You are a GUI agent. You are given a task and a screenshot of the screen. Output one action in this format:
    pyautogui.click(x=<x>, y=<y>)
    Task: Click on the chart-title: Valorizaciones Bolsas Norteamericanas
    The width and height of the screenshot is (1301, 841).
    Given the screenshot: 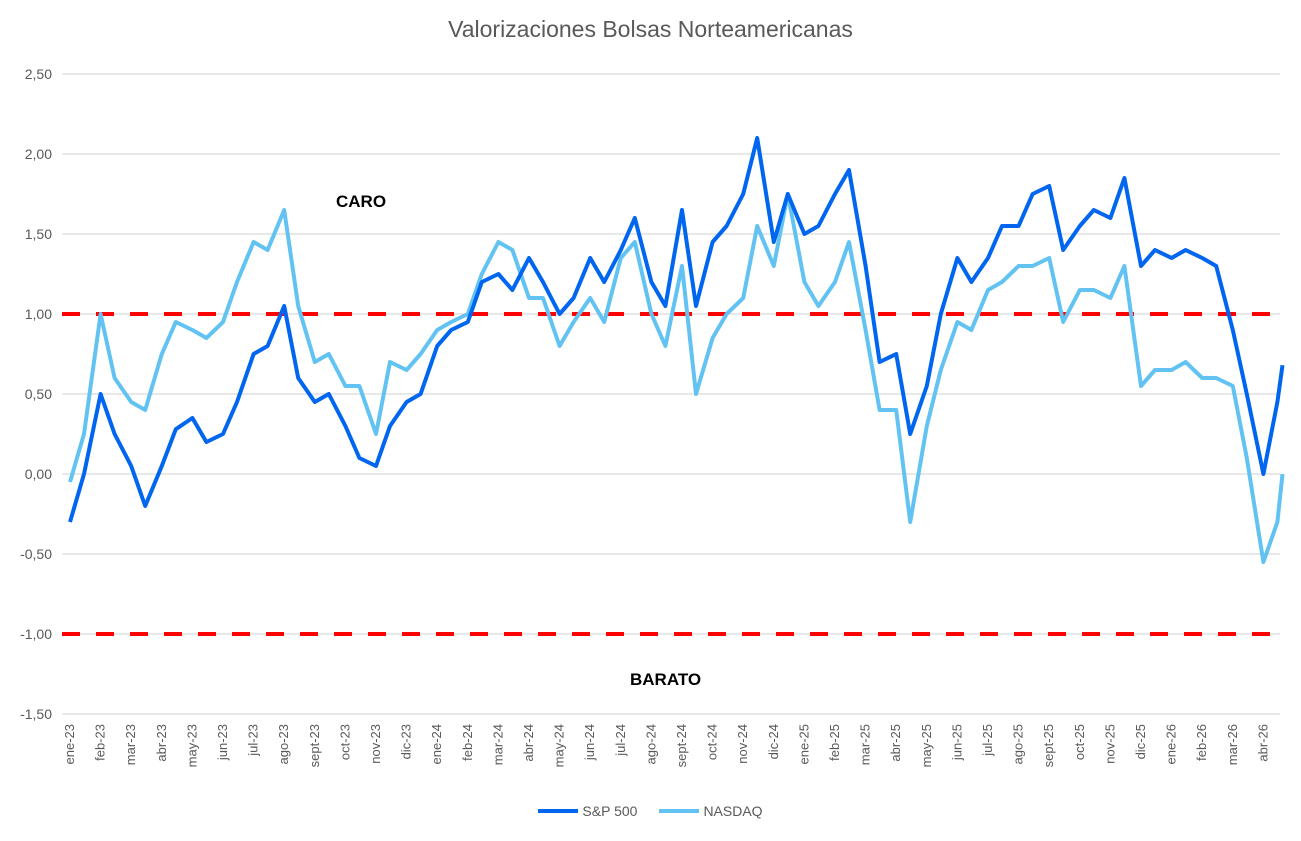 What is the action you would take?
    pyautogui.click(x=650, y=29)
    